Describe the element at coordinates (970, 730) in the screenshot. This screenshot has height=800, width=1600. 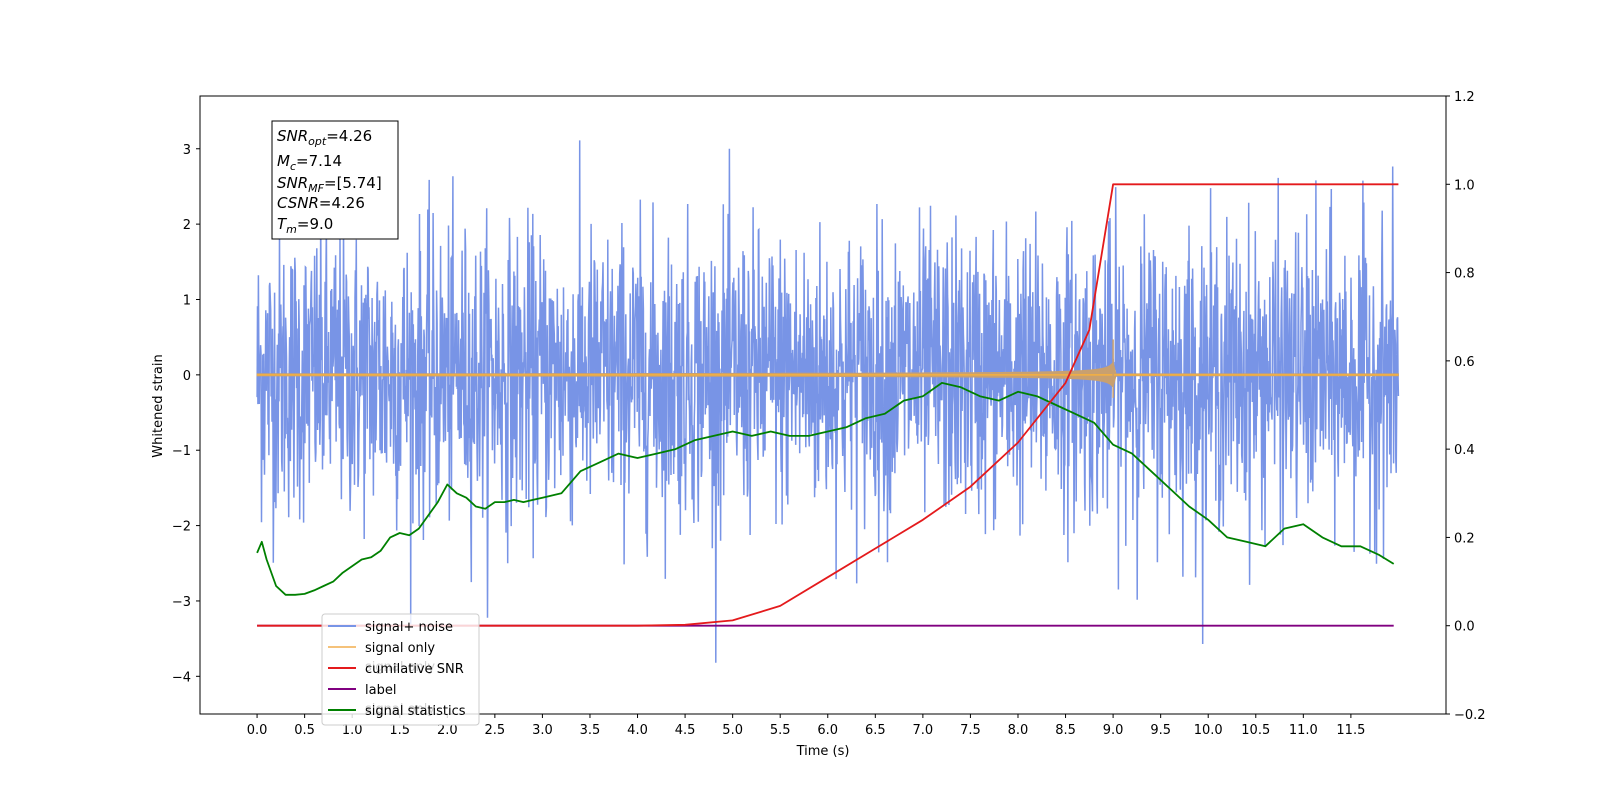
I see `x-tick-label: 7.5` at that location.